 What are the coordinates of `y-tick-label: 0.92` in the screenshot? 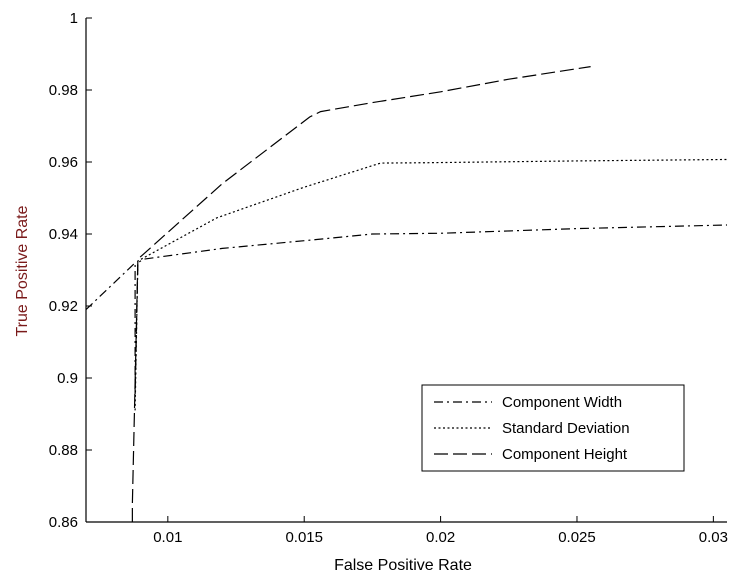 It's located at (63, 306).